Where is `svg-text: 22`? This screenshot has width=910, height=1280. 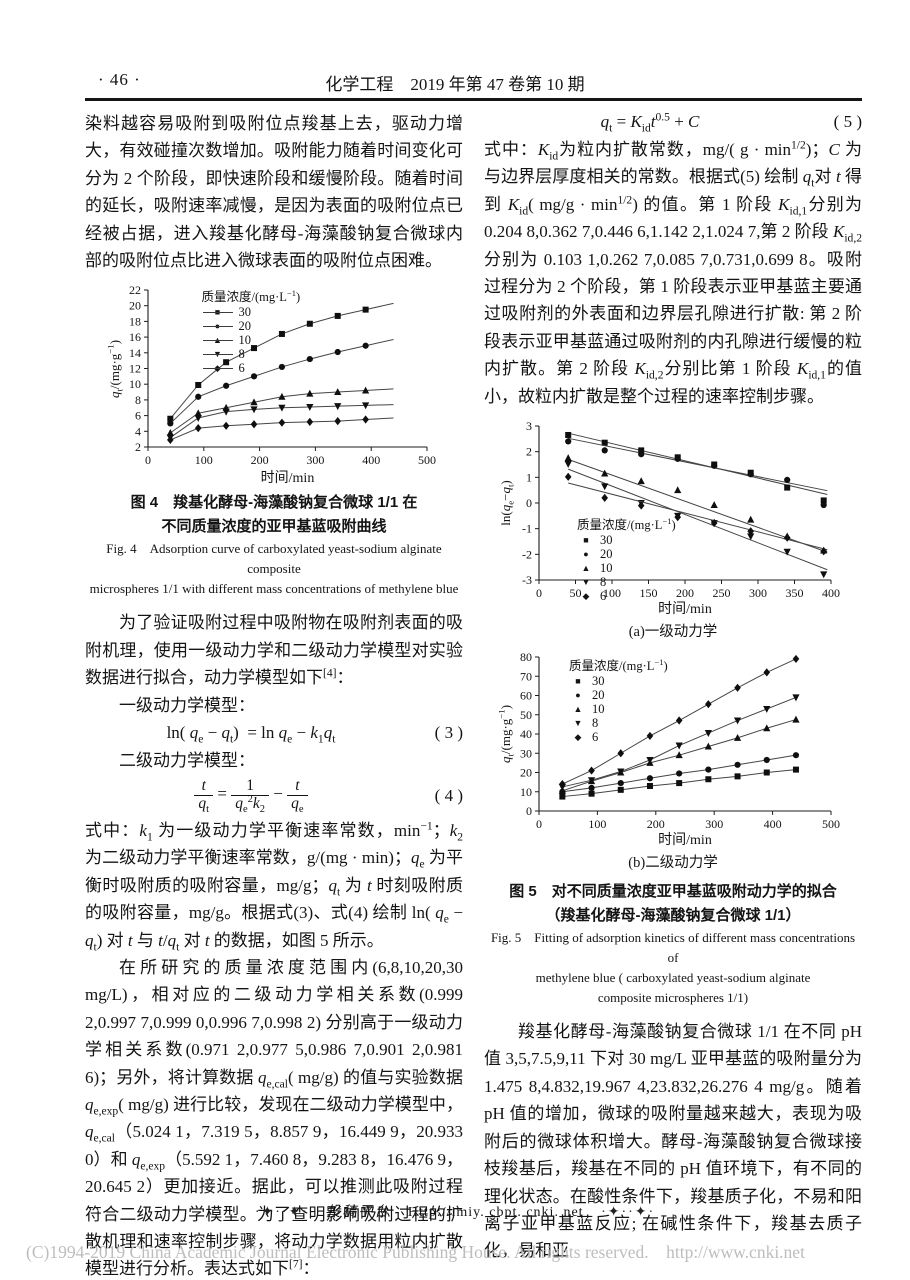 svg-text: 22 is located at coordinates (135, 290).